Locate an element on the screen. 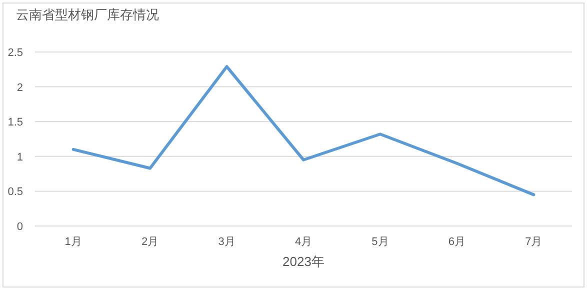  x-tick-label: 2月 is located at coordinates (150, 242).